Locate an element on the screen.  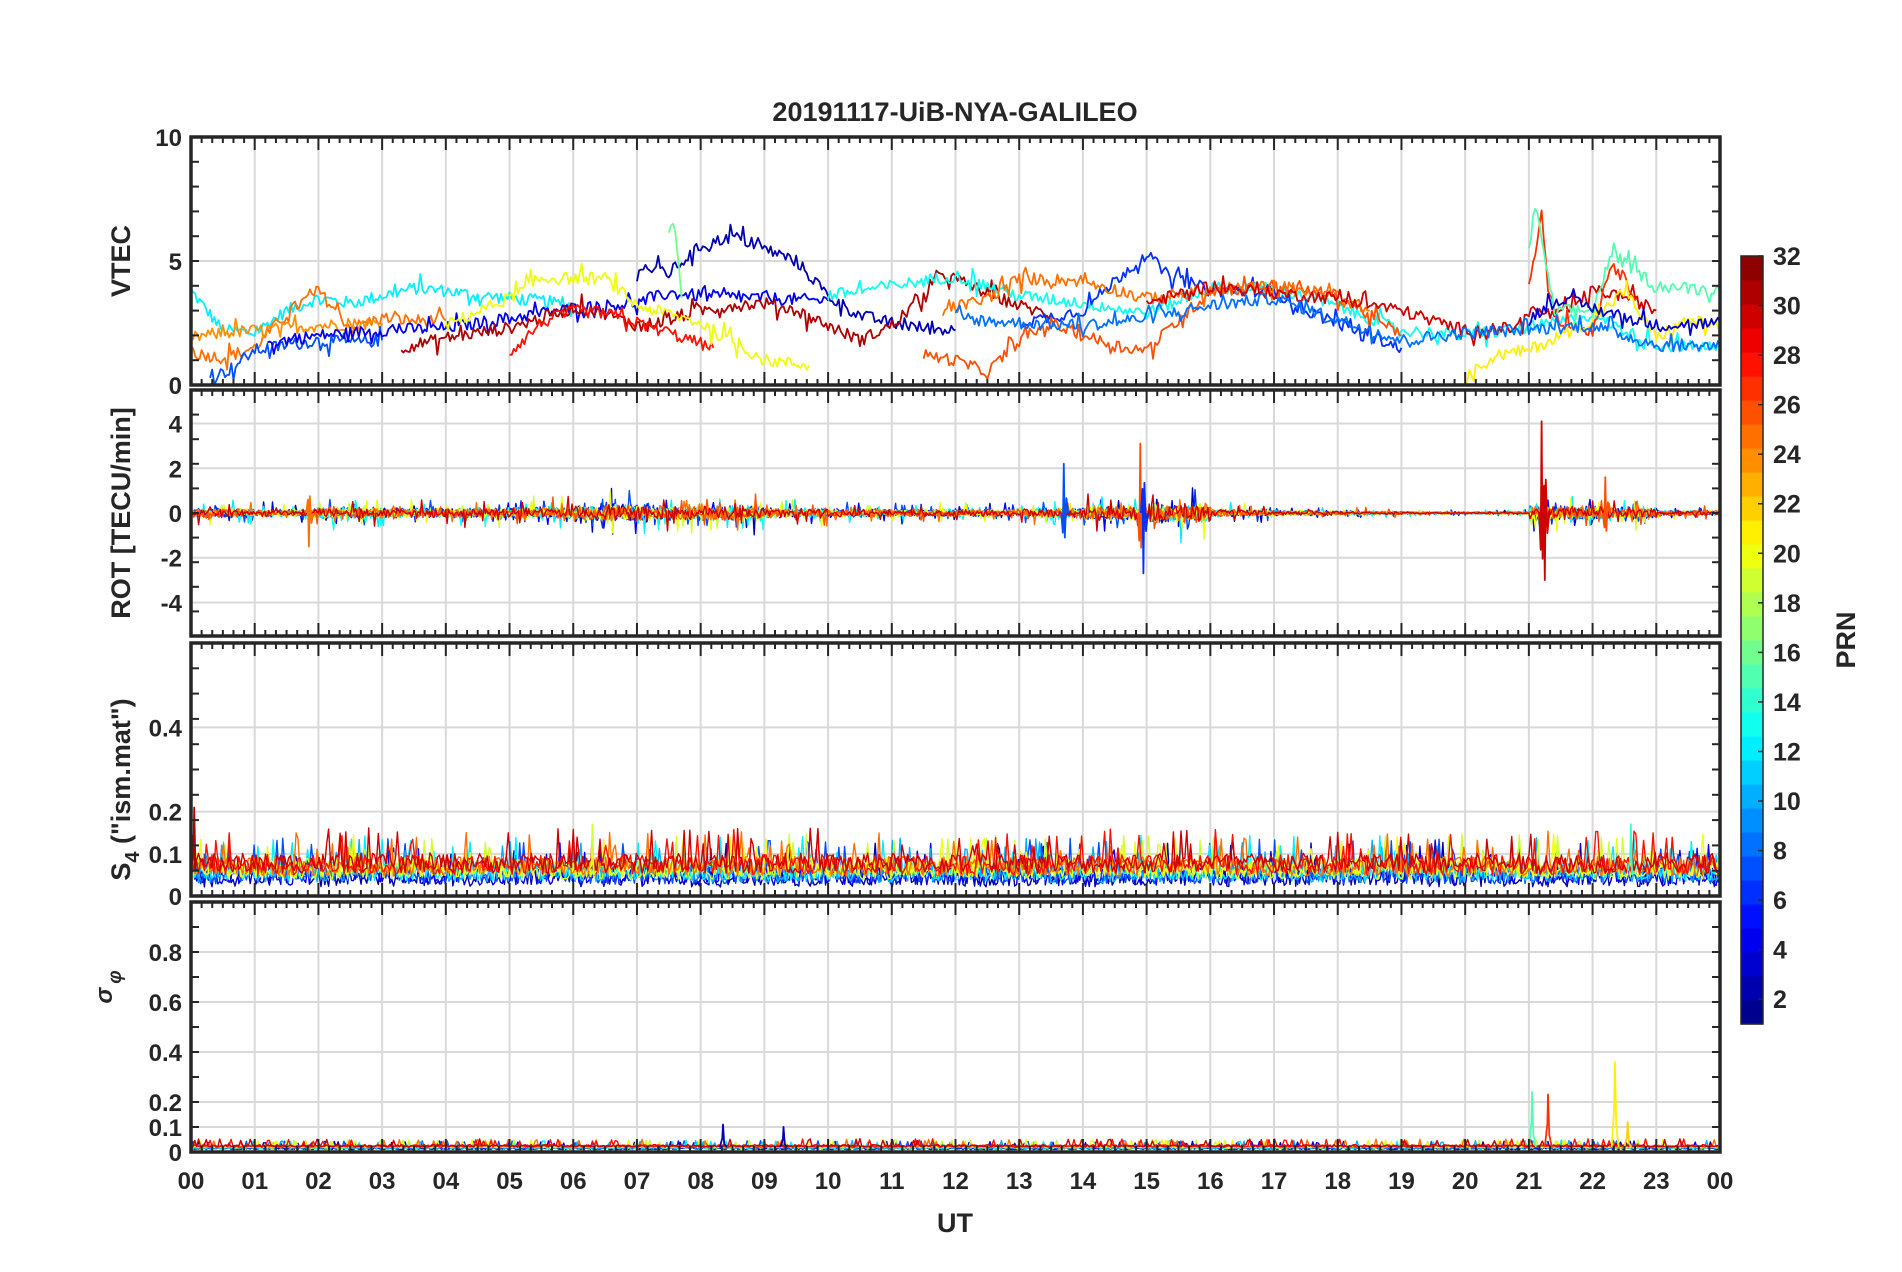
x-tick-label: 10 is located at coordinates (828, 1181).